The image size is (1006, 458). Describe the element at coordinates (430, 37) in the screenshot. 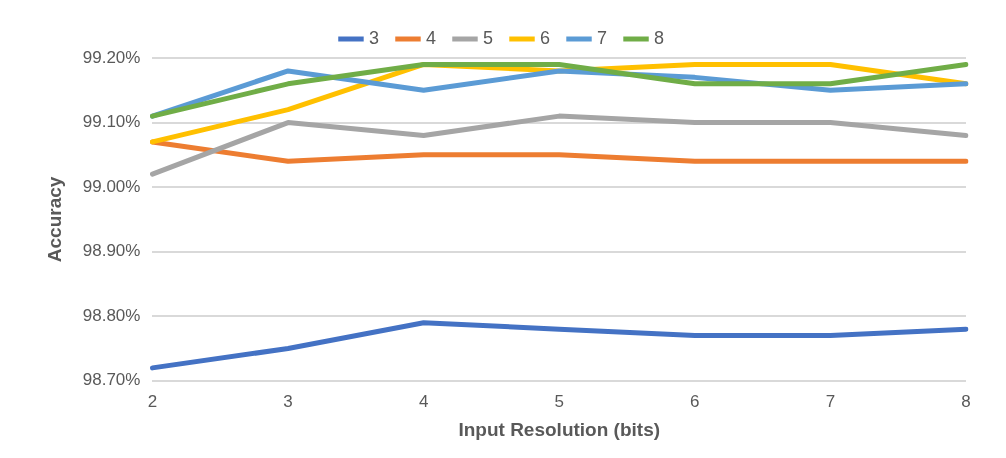

I see `legend-label: 4` at that location.